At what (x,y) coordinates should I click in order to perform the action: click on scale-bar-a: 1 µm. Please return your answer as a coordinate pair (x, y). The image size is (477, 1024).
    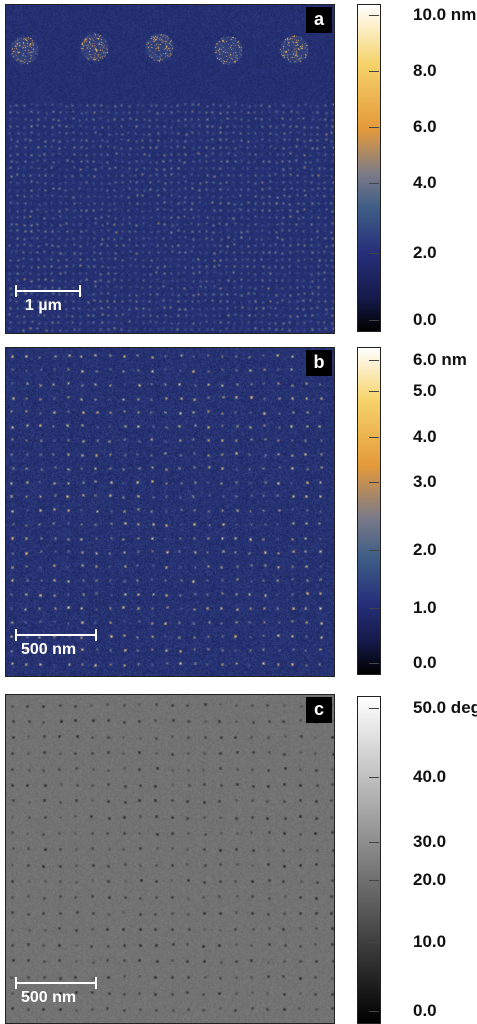
    Looking at the image, I should click on (55, 302).